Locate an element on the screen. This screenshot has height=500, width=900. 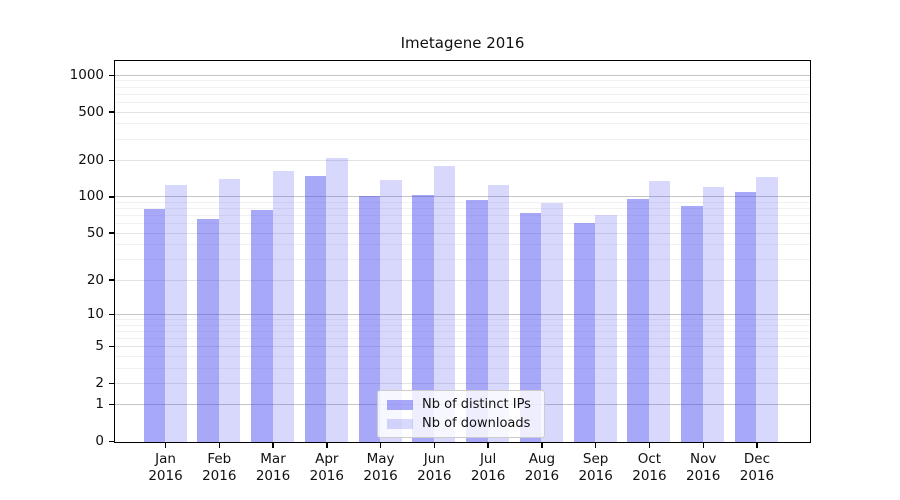
legend-item-downloads: Nb of downloads is located at coordinates (461, 423).